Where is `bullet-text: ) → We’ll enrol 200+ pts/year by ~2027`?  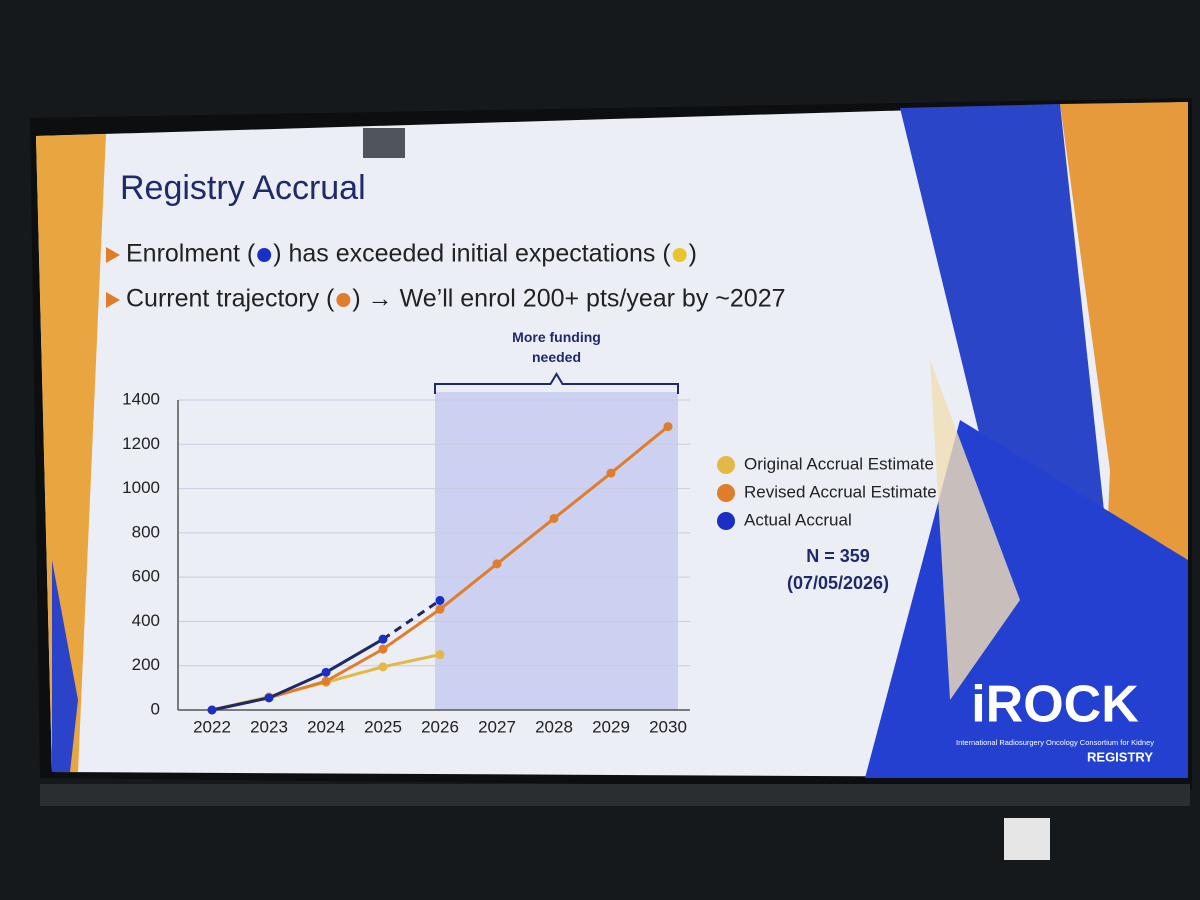
bullet-text: ) → We’ll enrol 200+ pts/year by ~2027 is located at coordinates (568, 299).